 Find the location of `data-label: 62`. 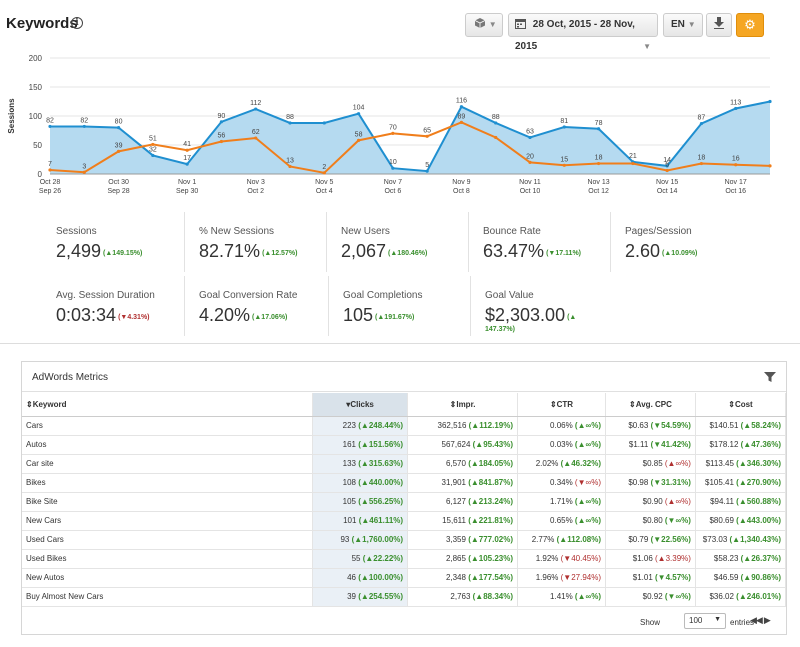

data-label: 62 is located at coordinates (256, 132).